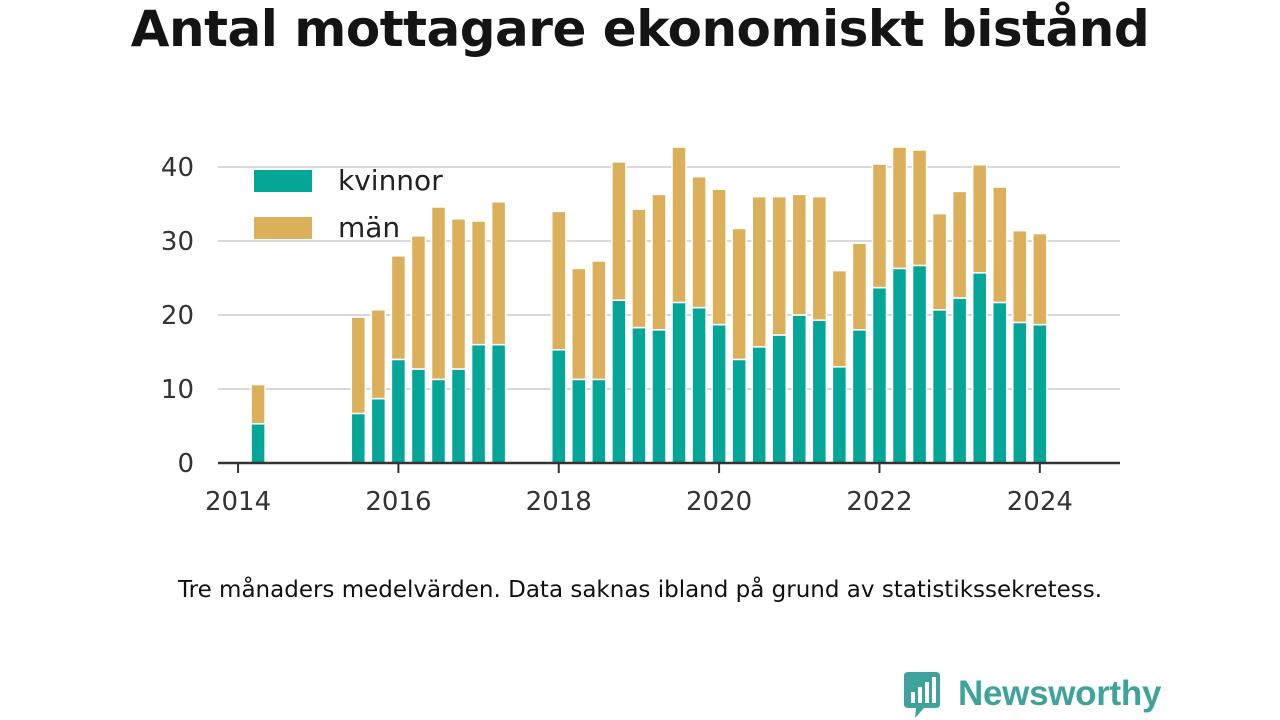 This screenshot has width=1280, height=720. Describe the element at coordinates (839, 415) in the screenshot. I see `bar-kvinnor-2021-Q3` at that location.